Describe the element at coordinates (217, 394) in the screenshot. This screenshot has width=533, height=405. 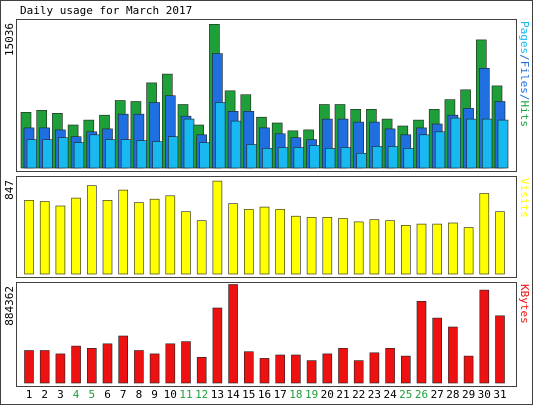
I see `x-tick-label-day-13: 13` at that location.